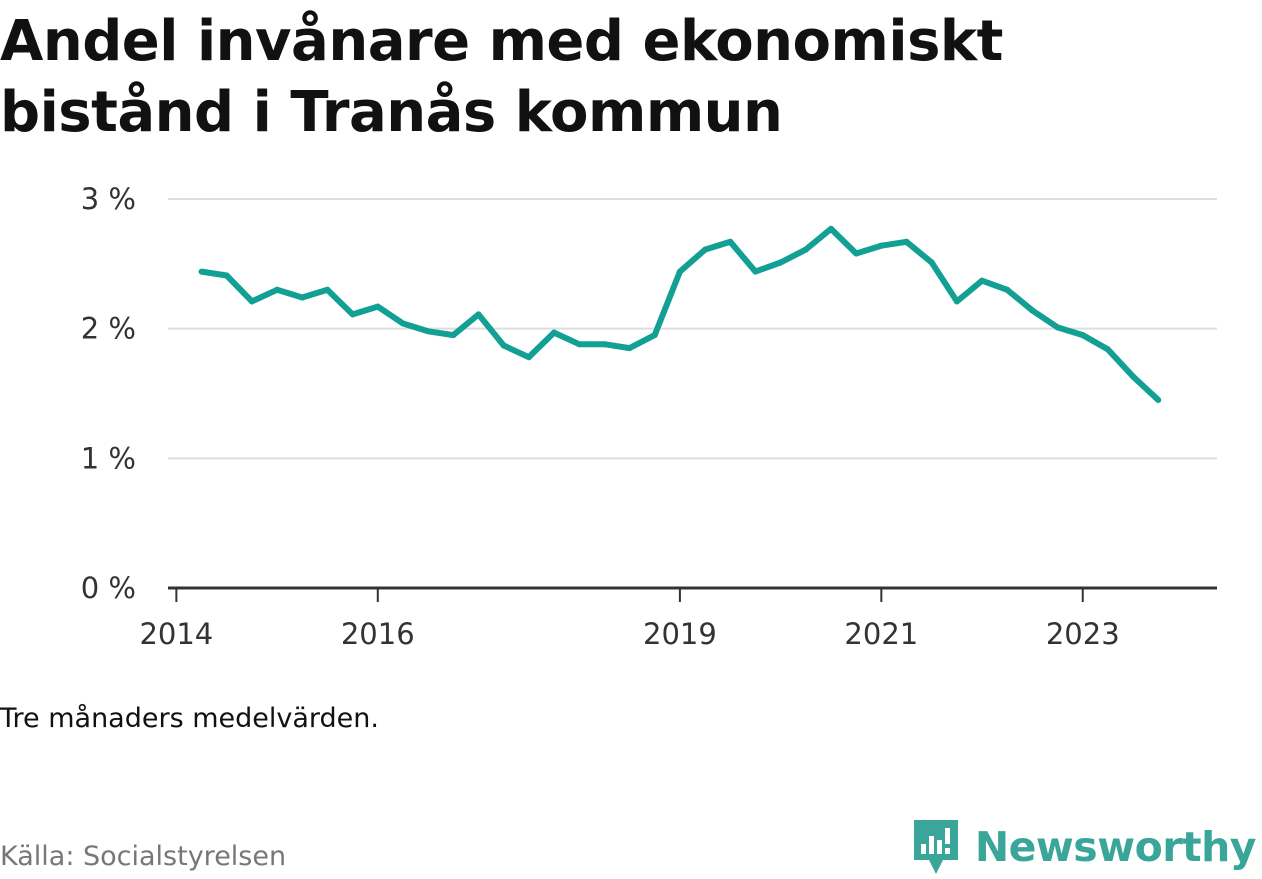  Describe the element at coordinates (935, 847) in the screenshot. I see `newsworthy-logo-icon` at that location.